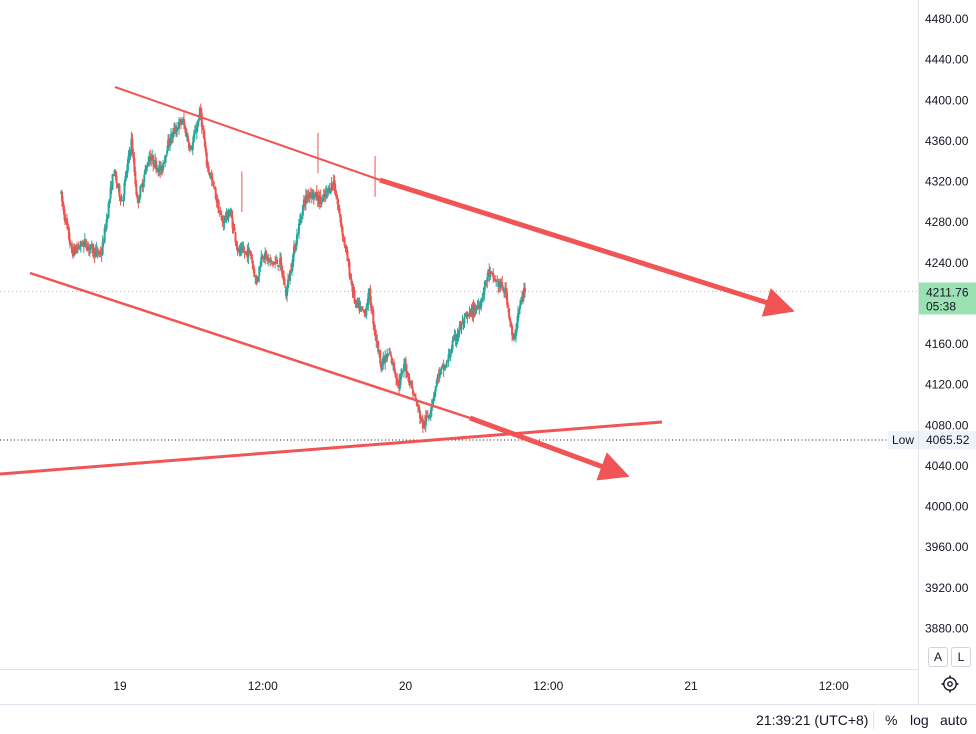 This screenshot has height=734, width=976. I want to click on price-tick-label: 4000.00, so click(947, 507).